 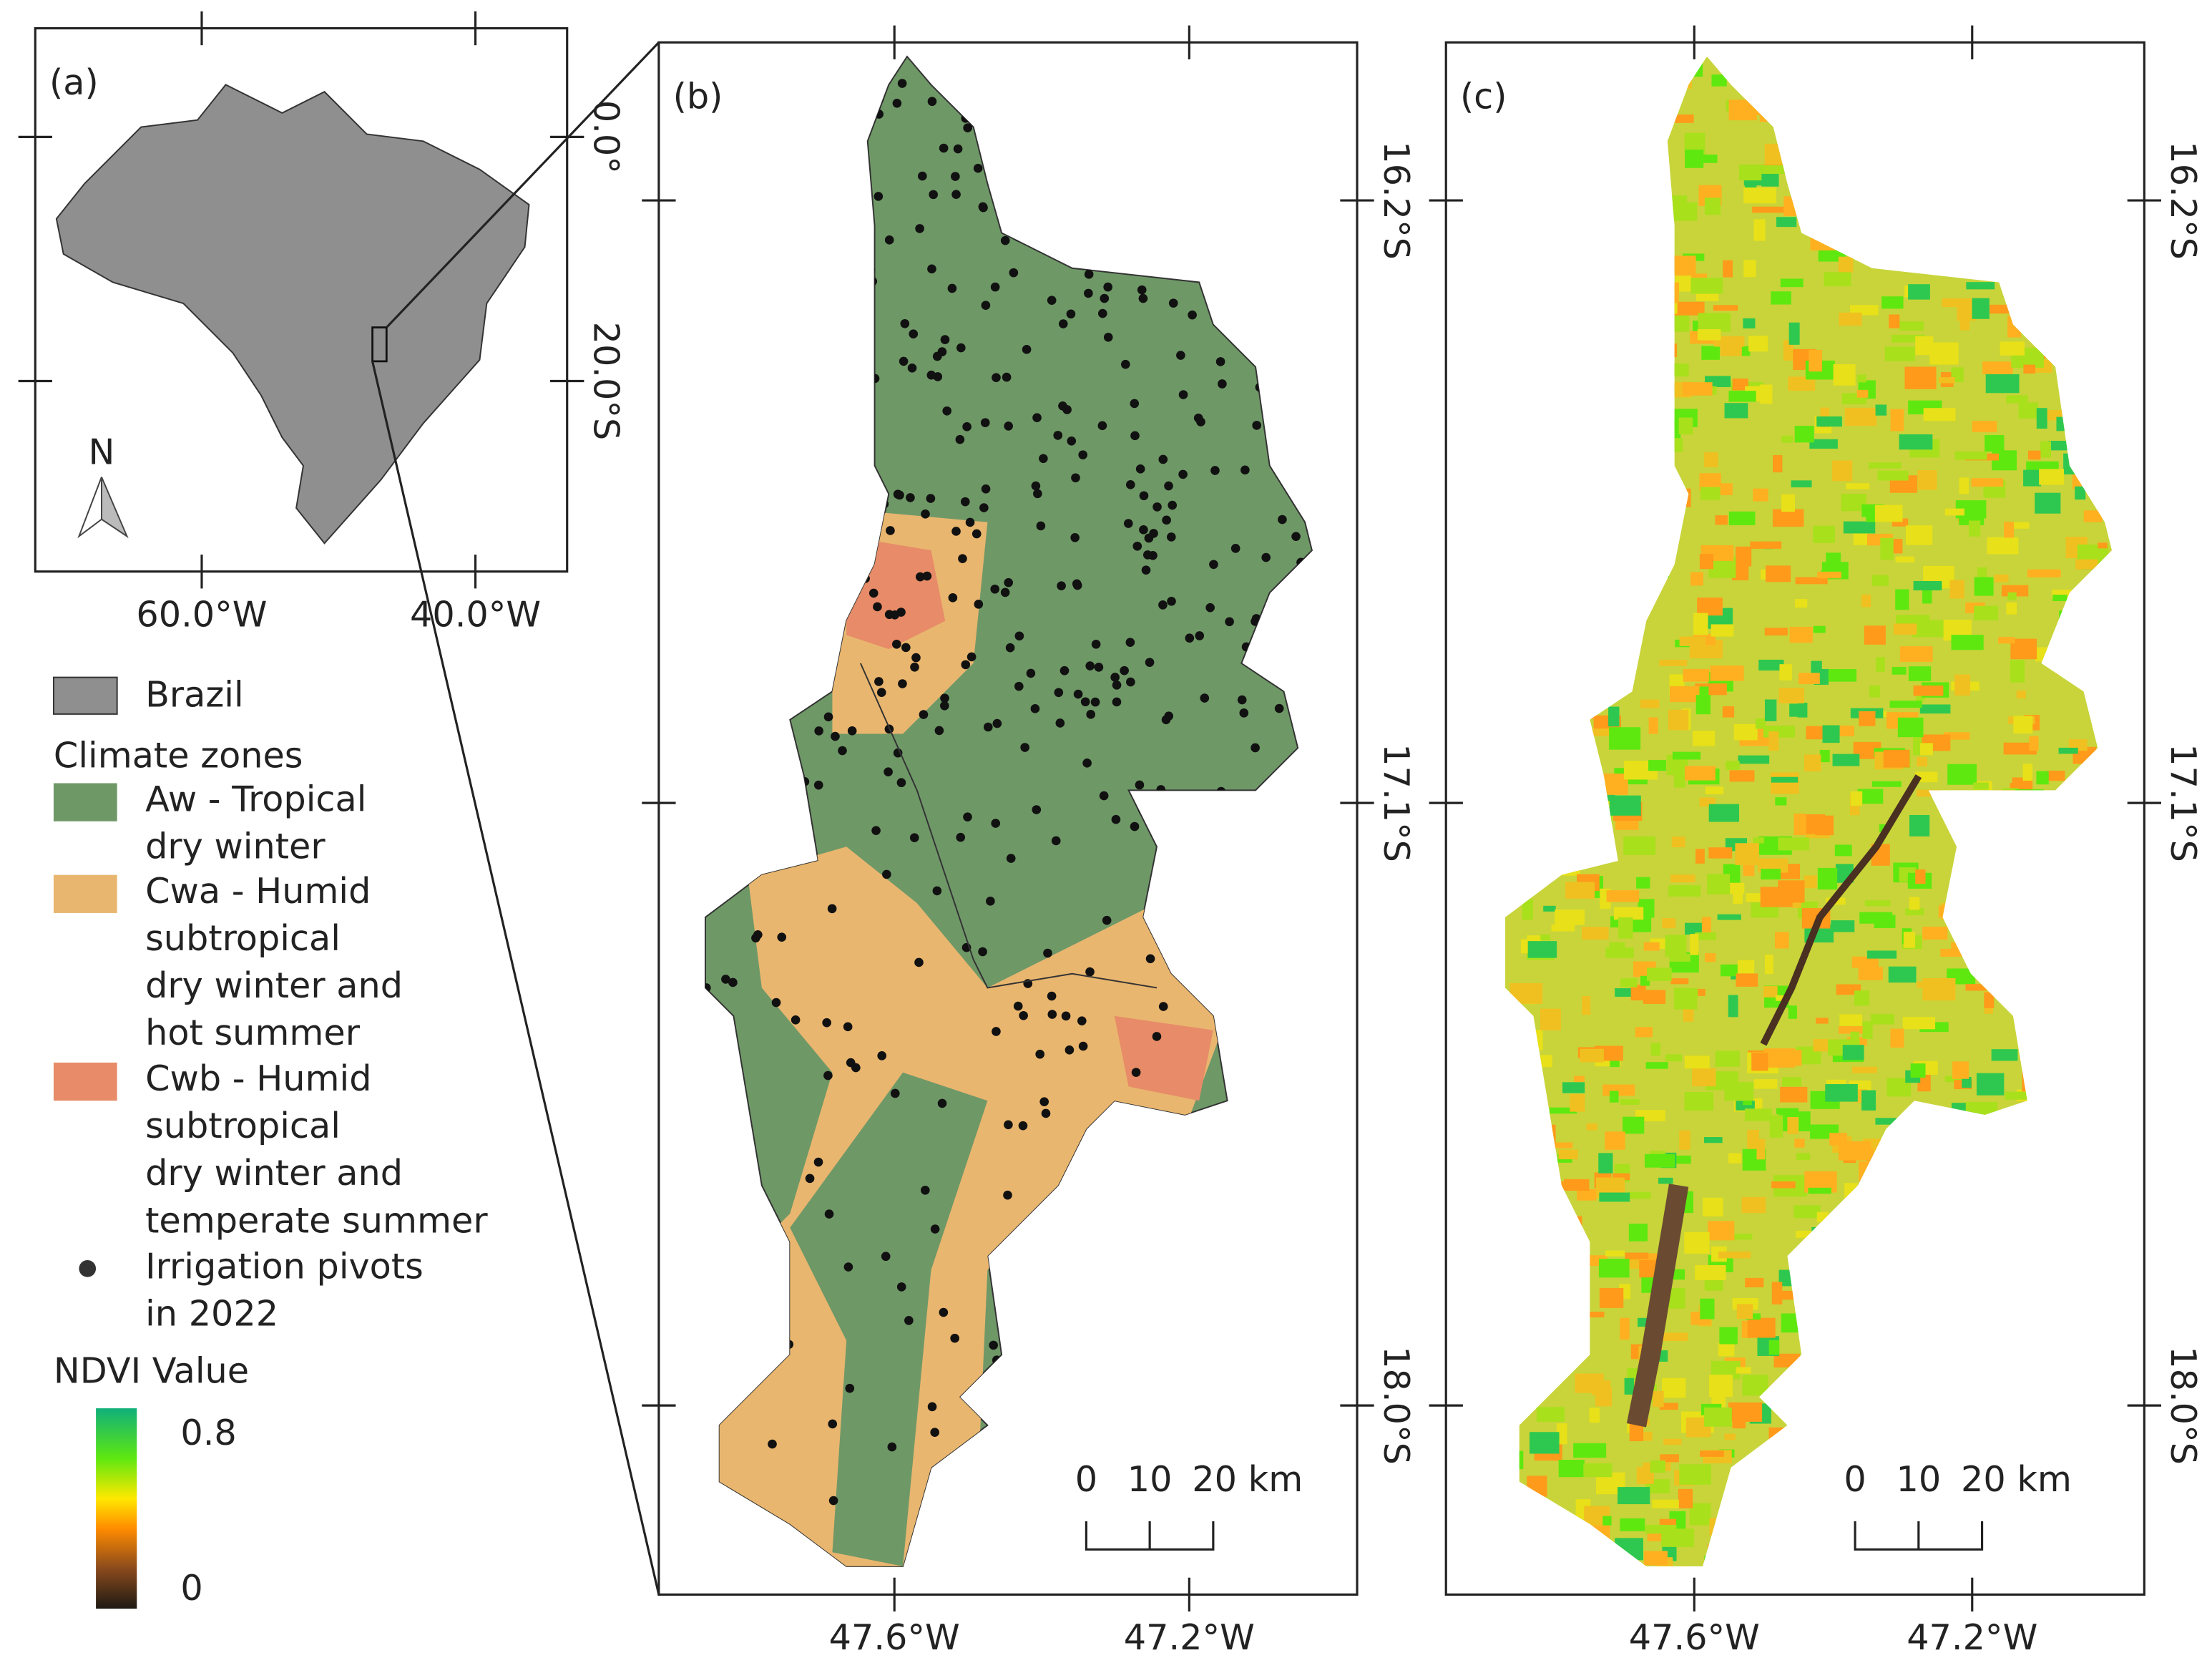 I want to click on y-tick-label: 18.0°S, so click(x=2183, y=1405).